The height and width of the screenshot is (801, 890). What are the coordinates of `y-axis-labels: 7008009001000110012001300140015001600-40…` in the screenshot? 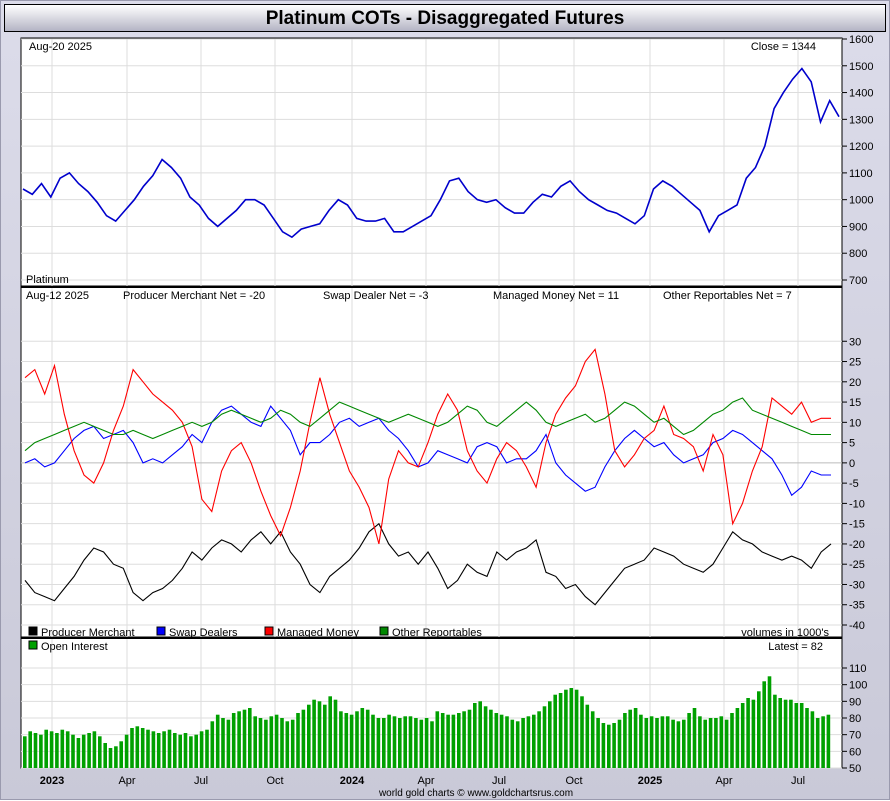 It's located at (857, 404).